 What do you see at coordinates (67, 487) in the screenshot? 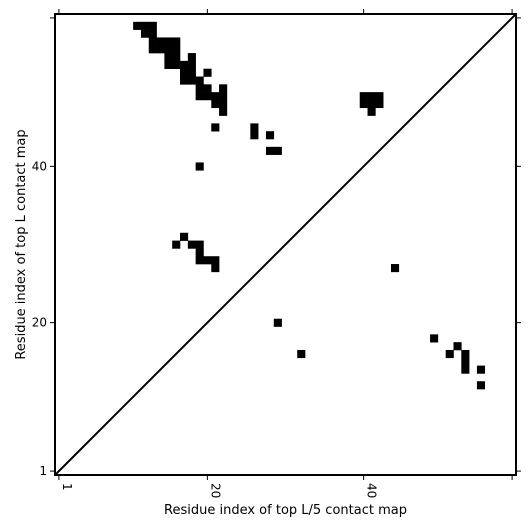
I see `x-tick-label: 1` at bounding box center [67, 487].